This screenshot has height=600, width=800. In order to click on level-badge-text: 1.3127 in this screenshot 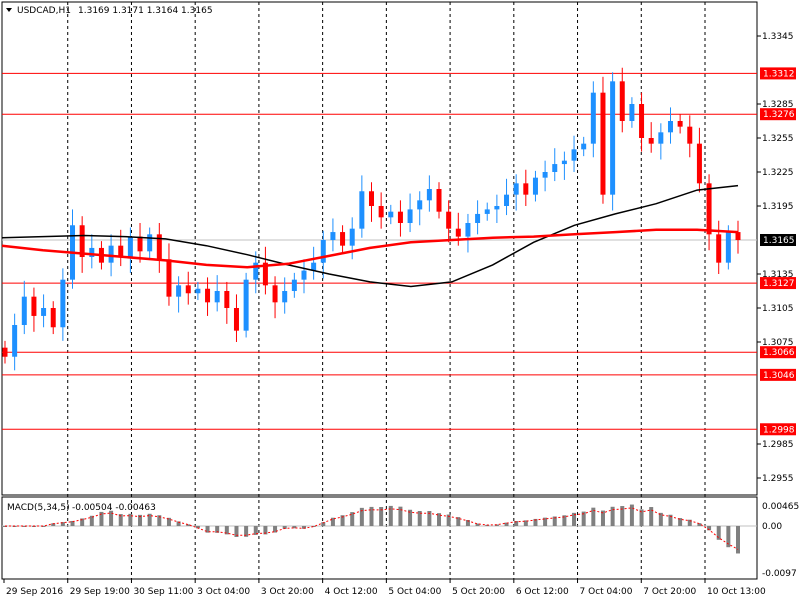, I will do `click(779, 284)`.